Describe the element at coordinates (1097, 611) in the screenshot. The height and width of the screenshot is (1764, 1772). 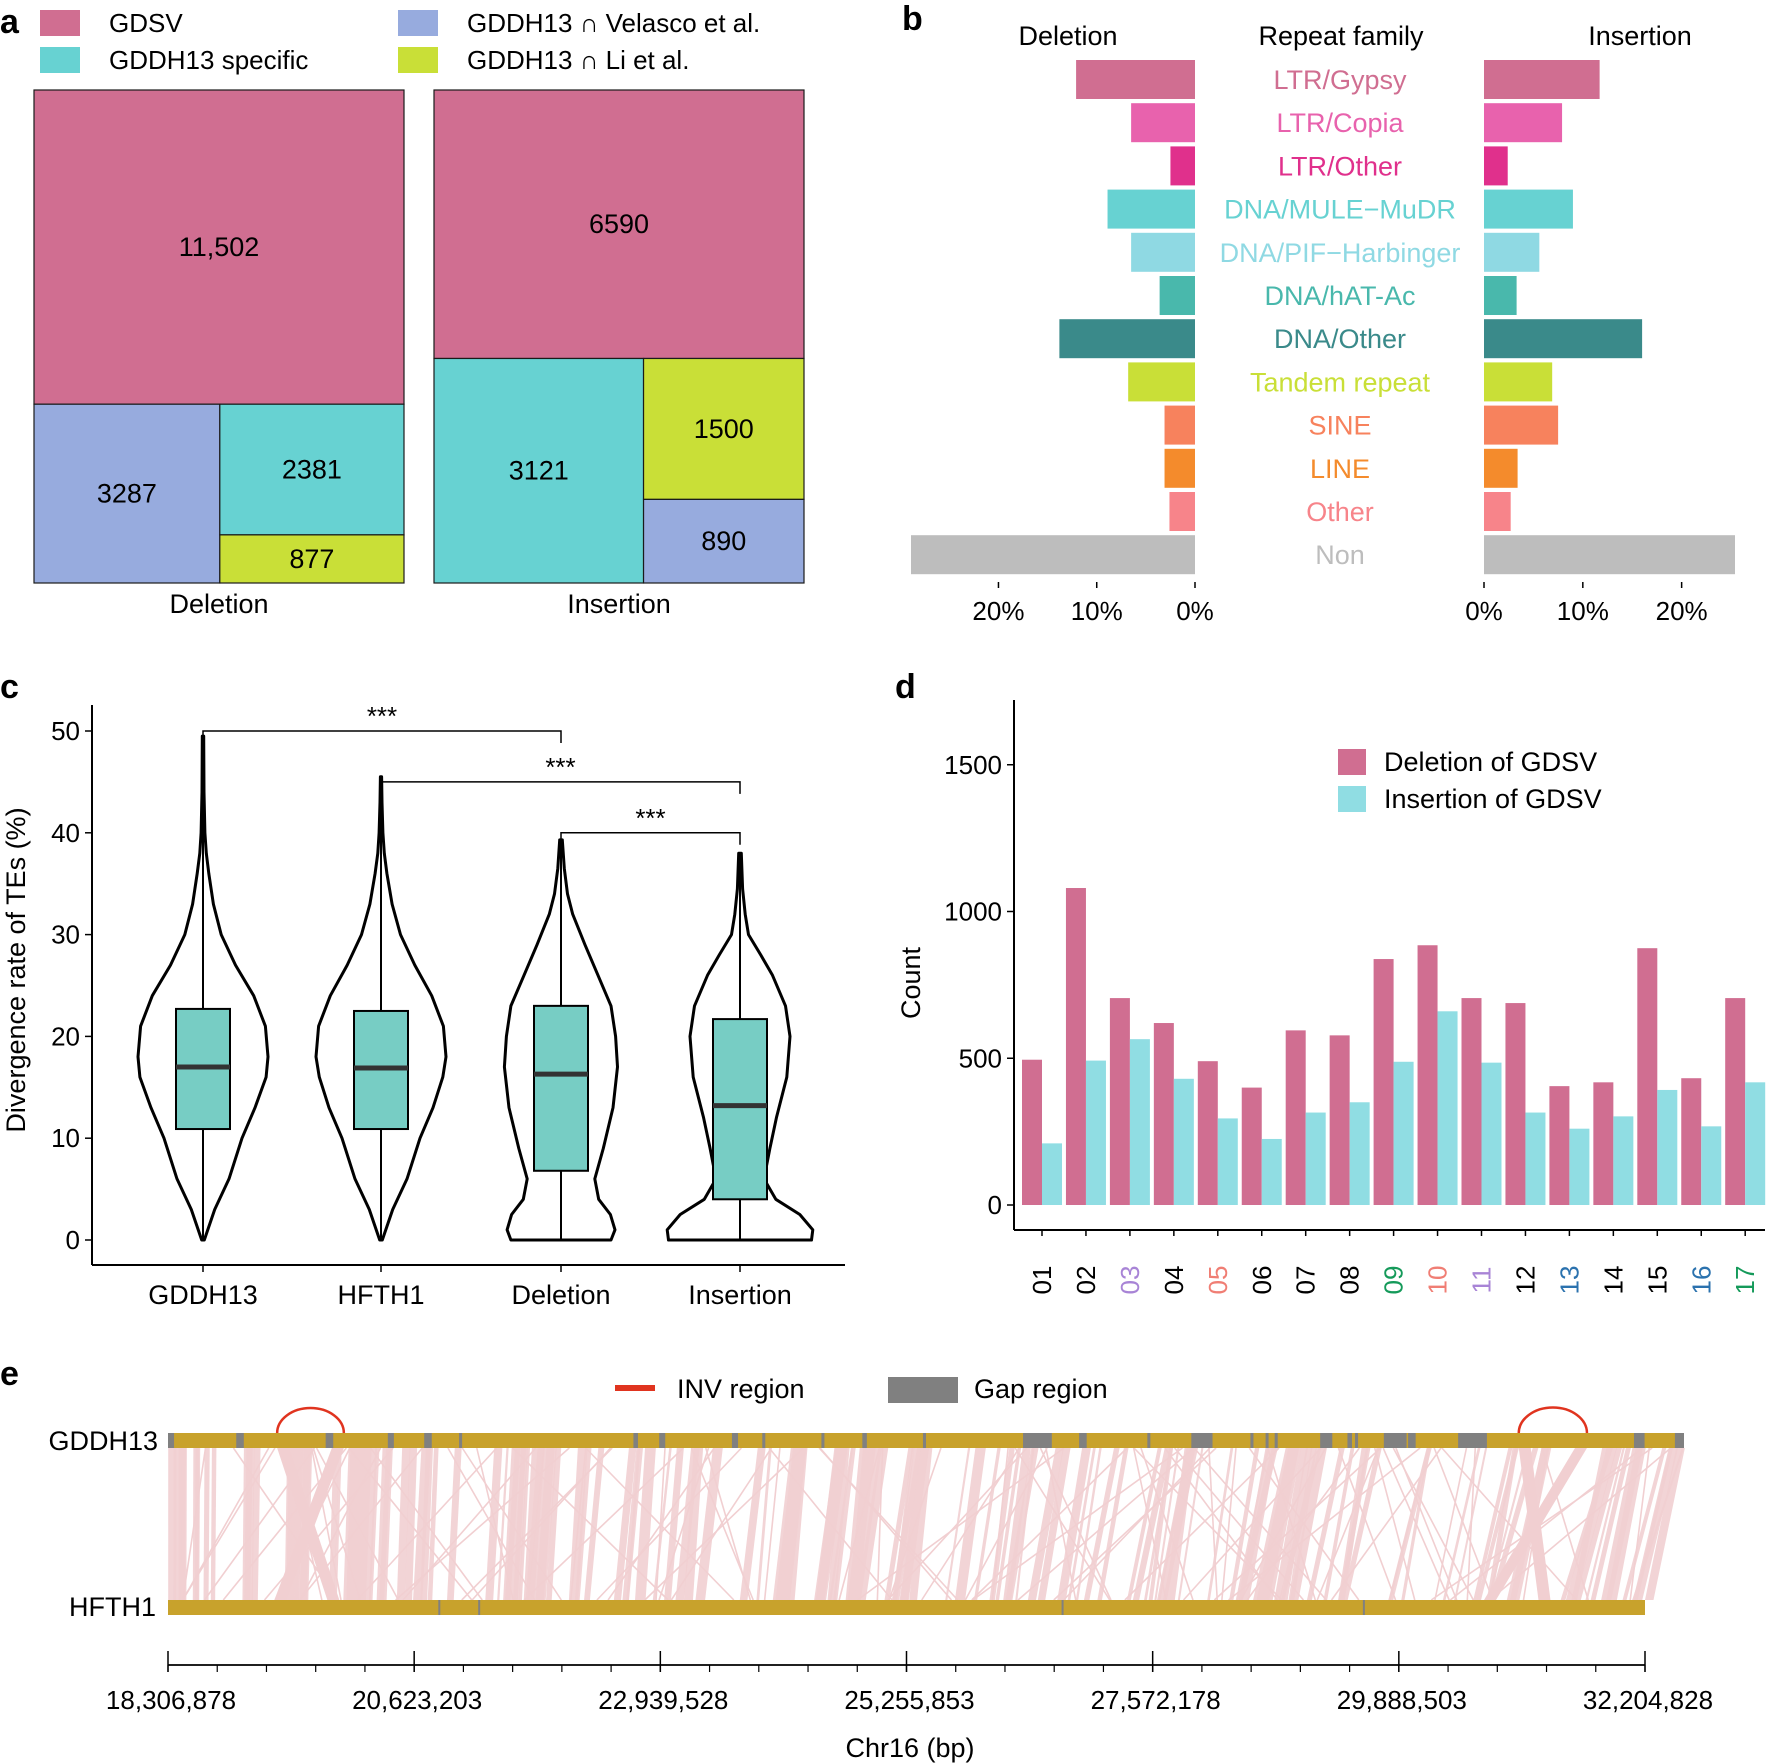
I see `b-left-tick-label: 10%` at that location.